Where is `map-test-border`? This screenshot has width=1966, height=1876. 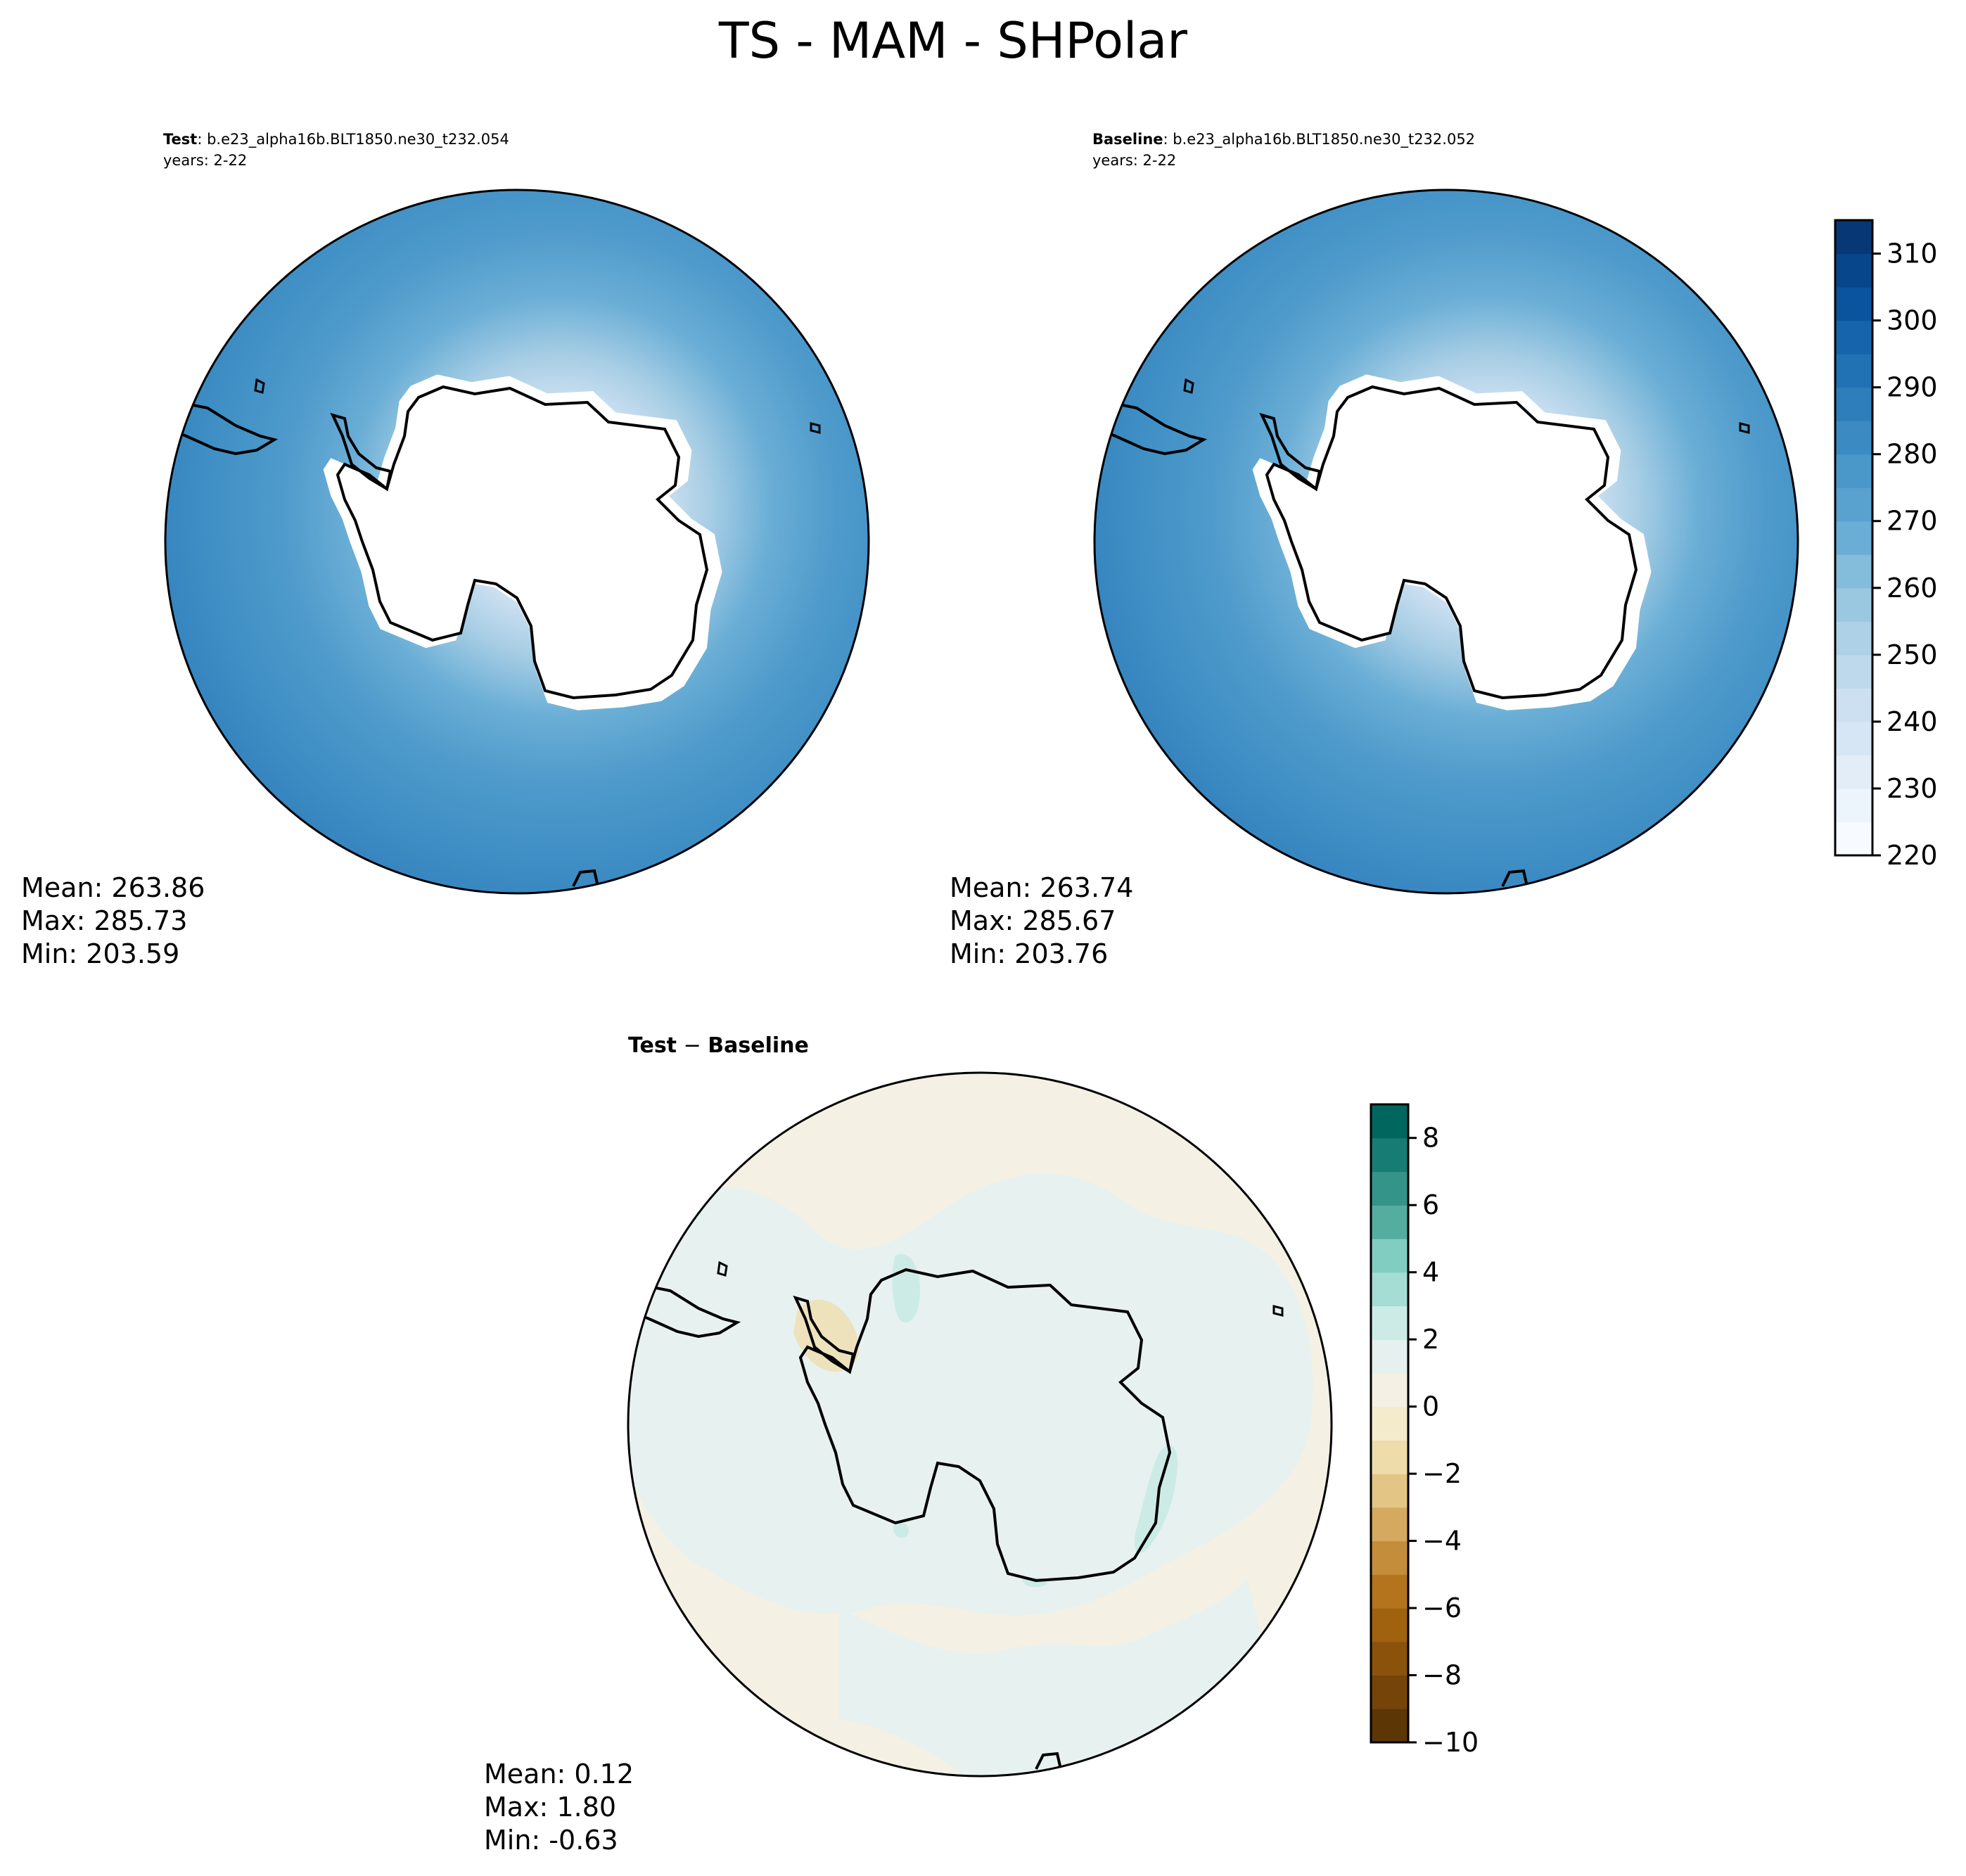
map-test-border is located at coordinates (517, 542).